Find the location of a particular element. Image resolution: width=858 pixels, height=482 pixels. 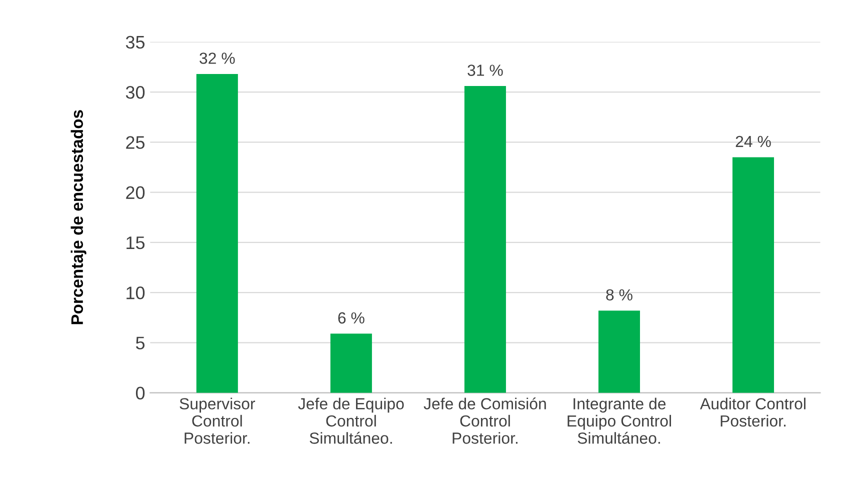

data-label: 8 % is located at coordinates (619, 295).